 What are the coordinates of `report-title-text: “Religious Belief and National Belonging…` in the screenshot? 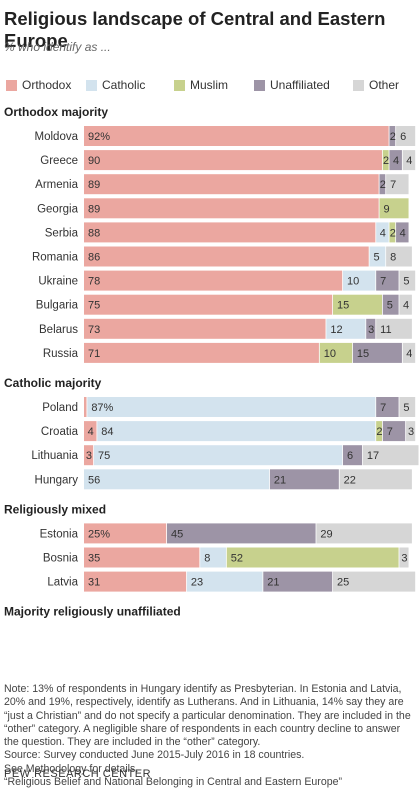 It's located at (173, 782).